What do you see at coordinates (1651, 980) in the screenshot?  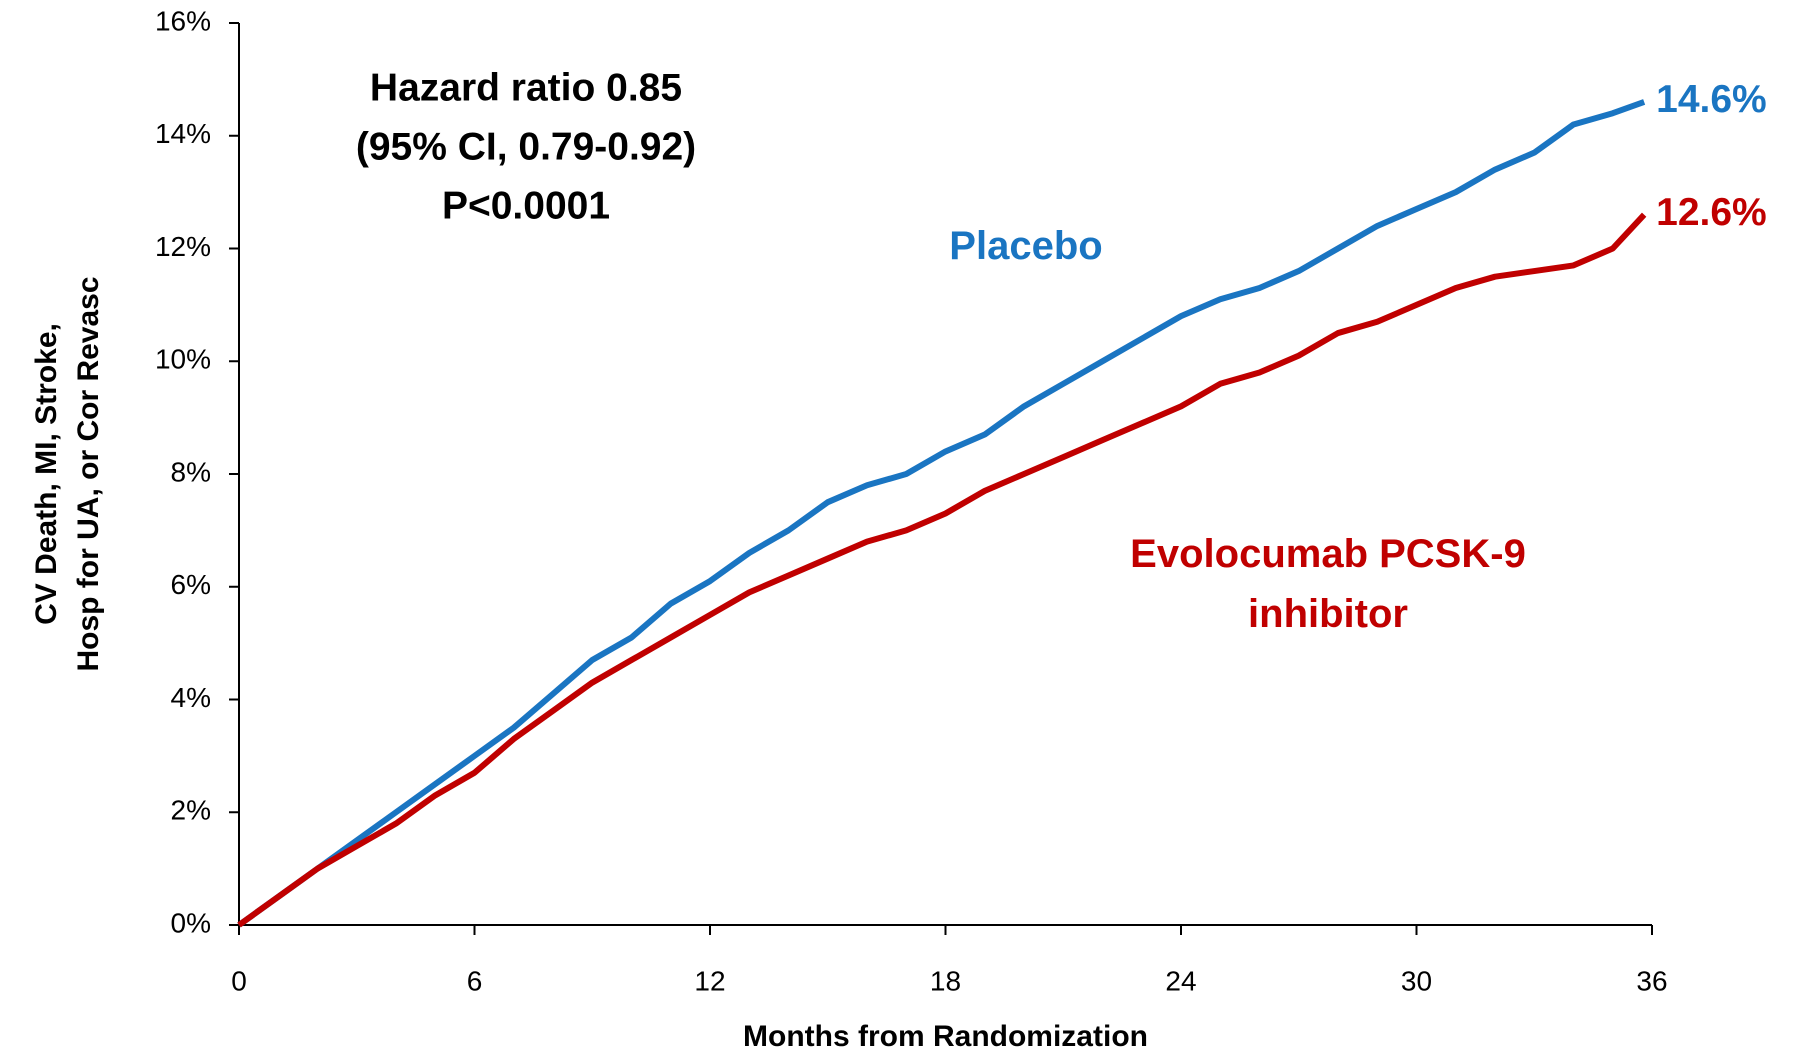 I see `x-tick-label: 36` at bounding box center [1651, 980].